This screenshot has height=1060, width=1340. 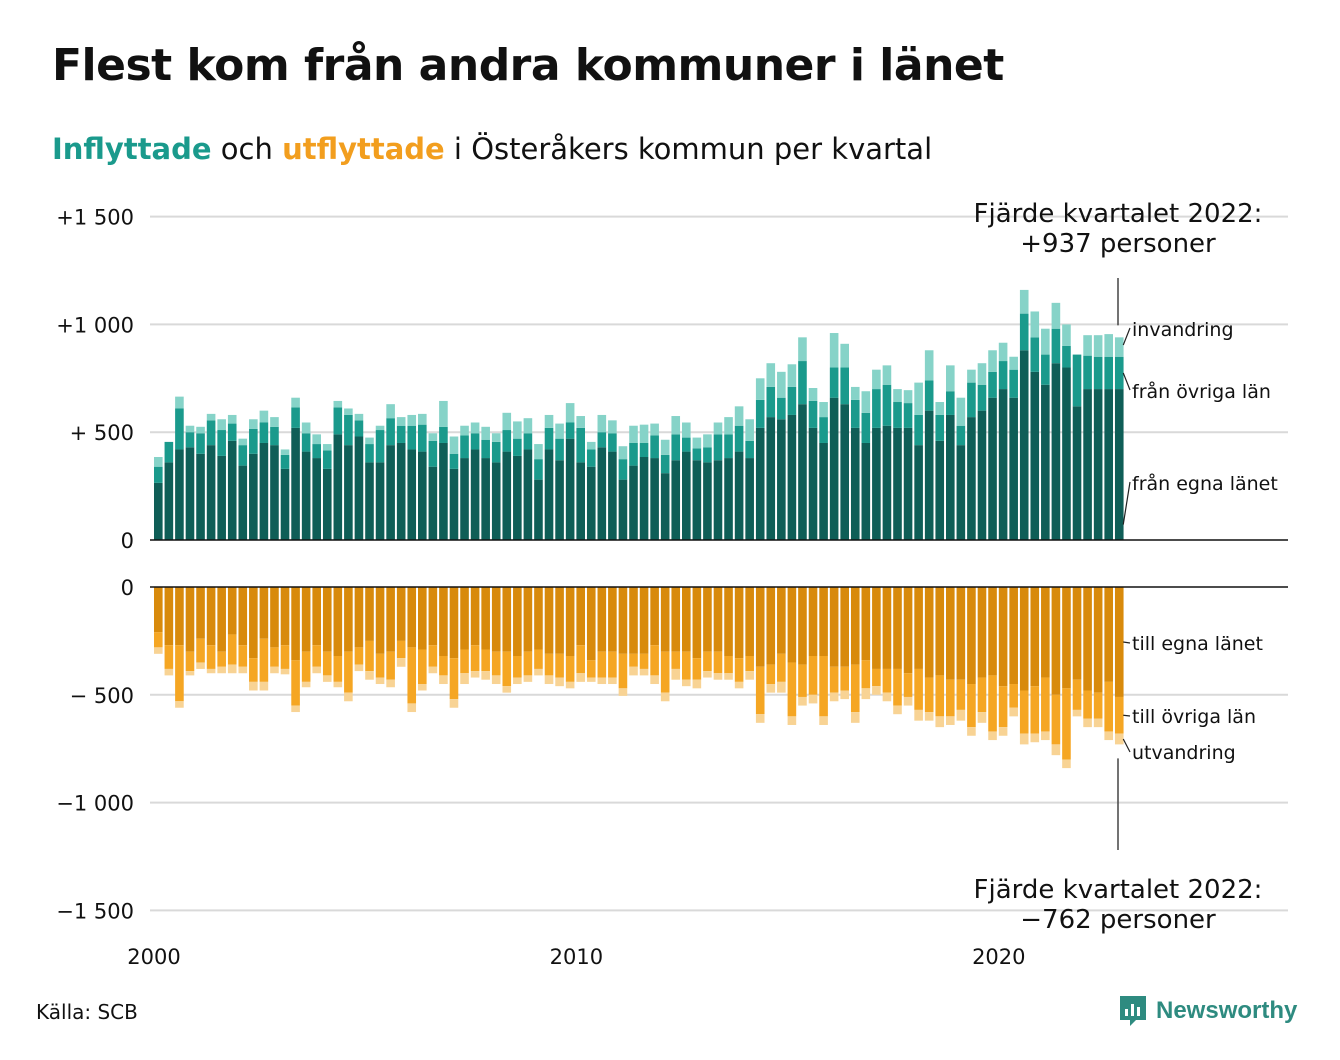 What do you see at coordinates (127, 541) in the screenshot?
I see `y-tick-label-top: 0` at bounding box center [127, 541].